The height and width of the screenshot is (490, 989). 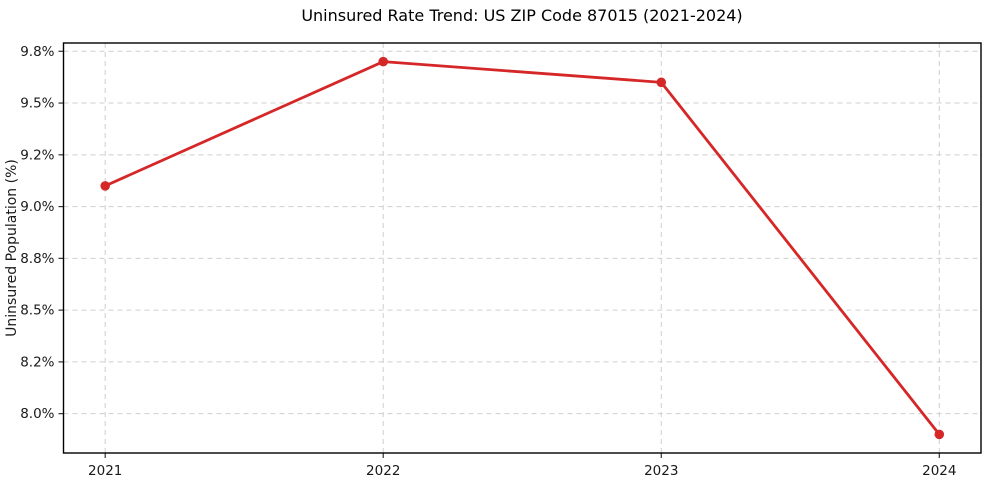 What do you see at coordinates (939, 471) in the screenshot?
I see `x-tick-label: 2024` at bounding box center [939, 471].